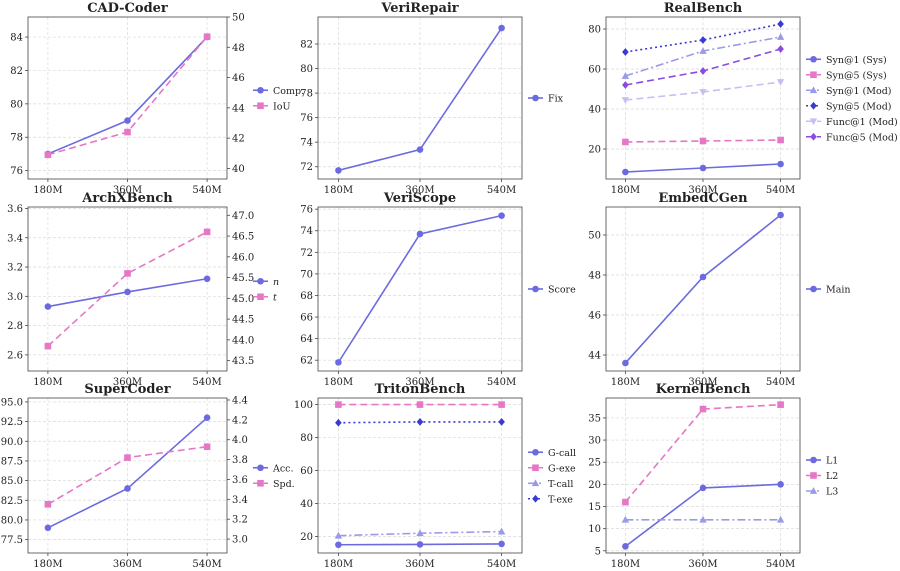 Image resolution: width=900 pixels, height=571 pixels. I want to click on legend-item: G-call, so click(552, 453).